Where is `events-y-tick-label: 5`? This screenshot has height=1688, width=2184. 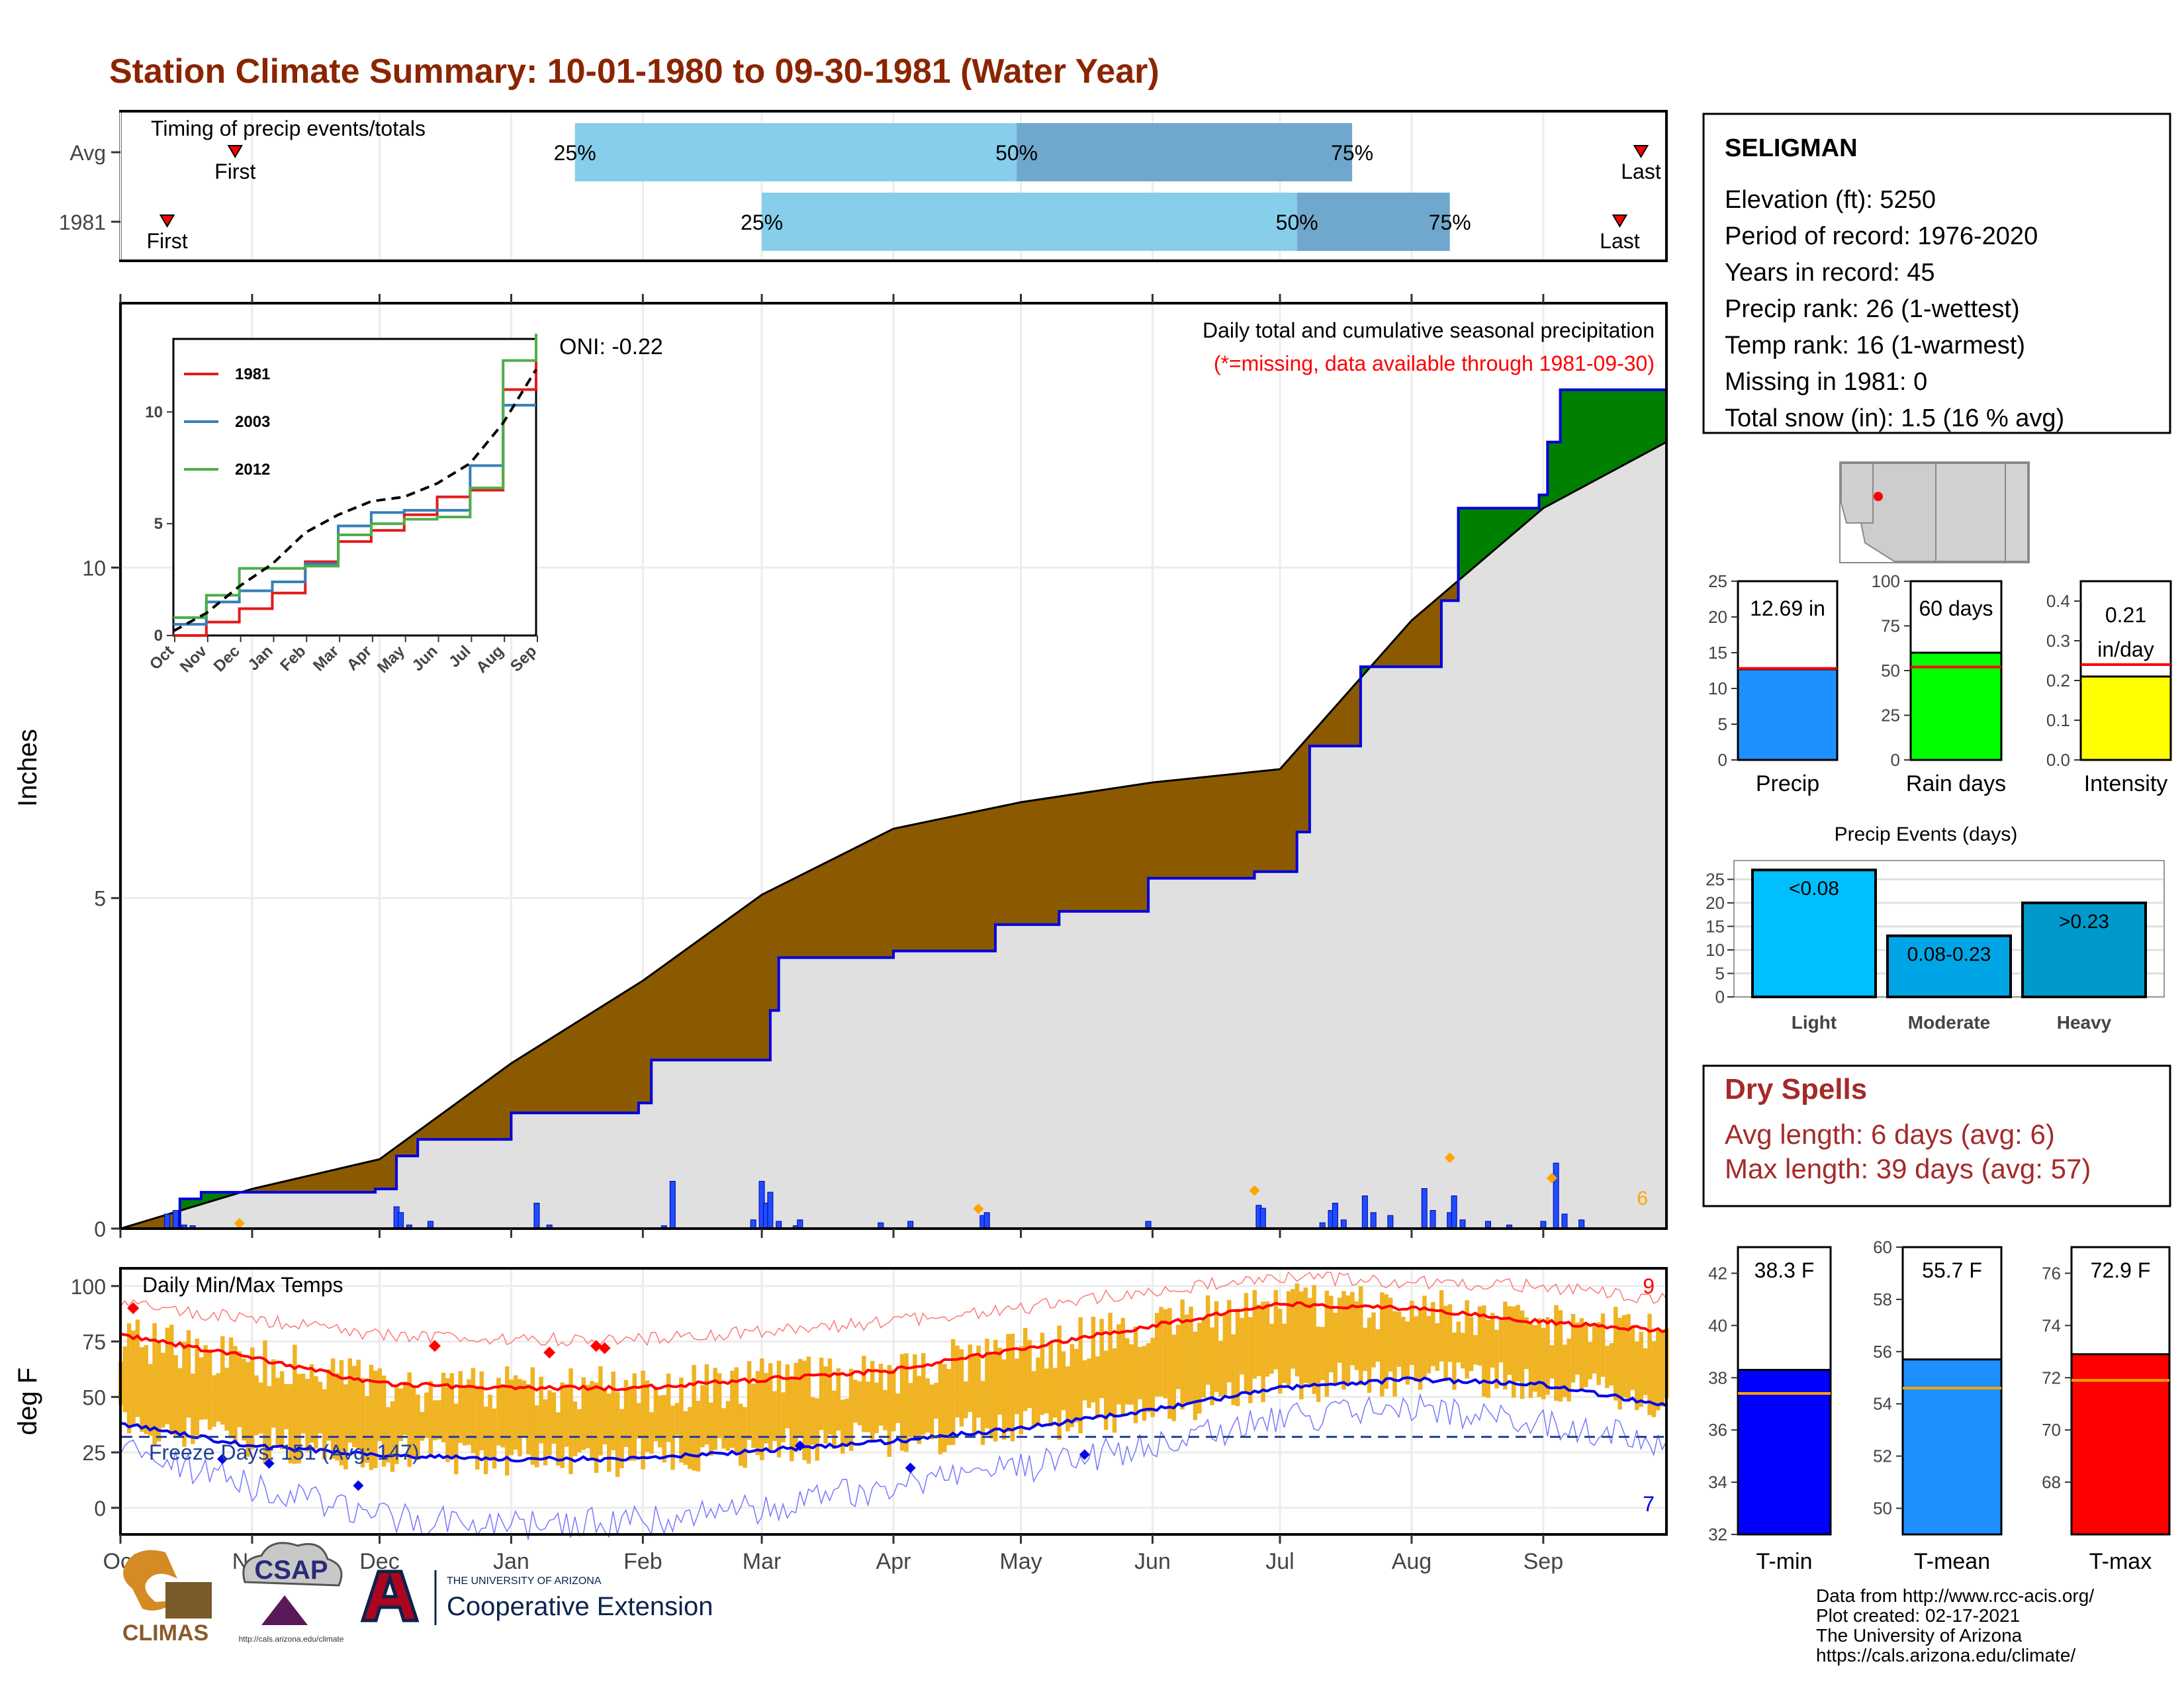 events-y-tick-label: 5 is located at coordinates (1720, 973).